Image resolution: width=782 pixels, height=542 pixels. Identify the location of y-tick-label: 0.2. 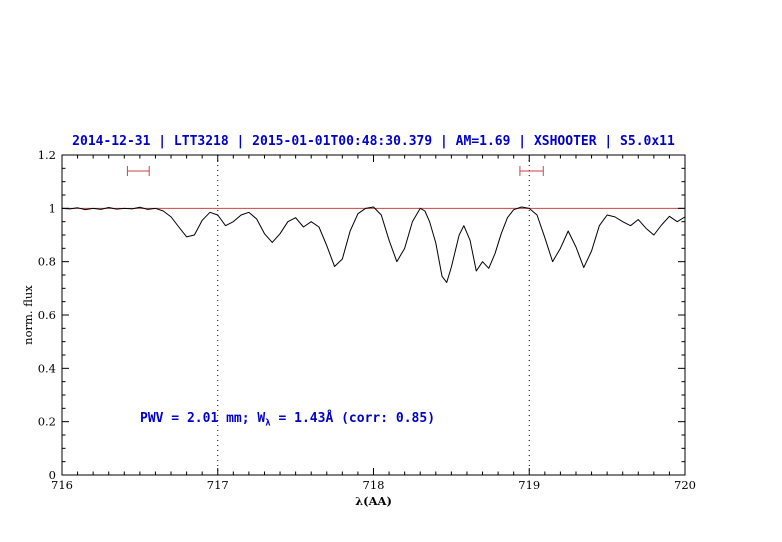
(47, 422).